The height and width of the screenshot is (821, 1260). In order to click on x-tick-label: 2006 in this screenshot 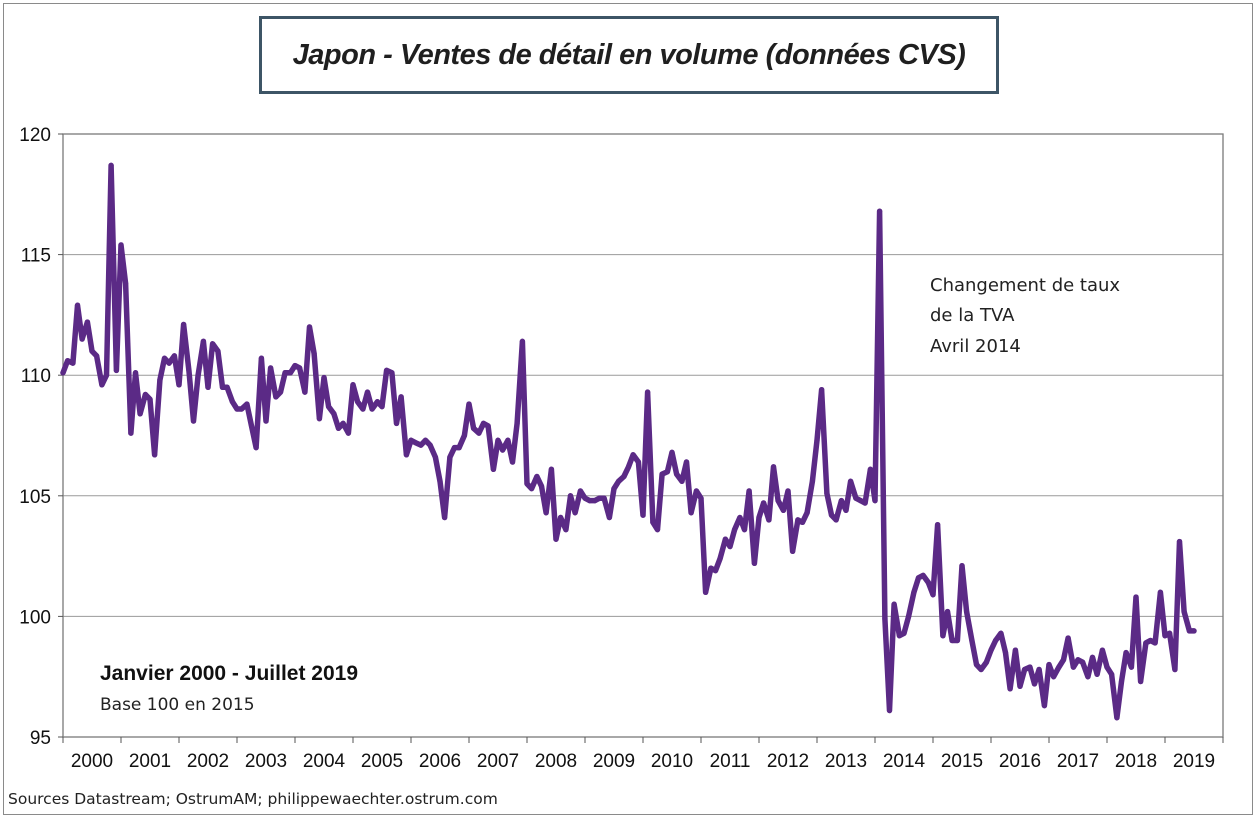, I will do `click(440, 761)`.